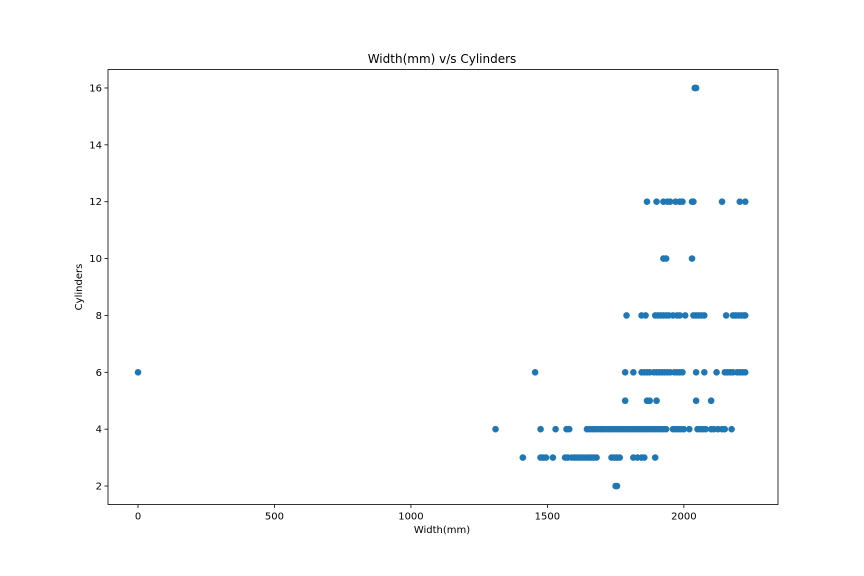 This screenshot has height=576, width=864. What do you see at coordinates (410, 517) in the screenshot?
I see `x-tick-label: 1000` at bounding box center [410, 517].